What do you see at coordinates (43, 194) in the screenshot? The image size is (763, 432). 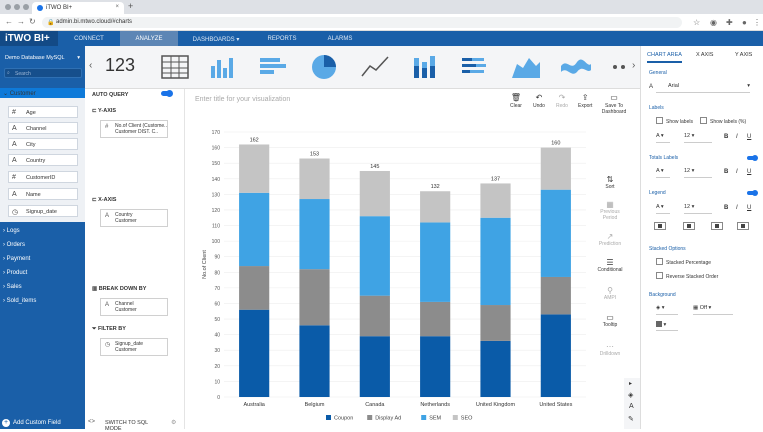 I see `field-item: A Name` at bounding box center [43, 194].